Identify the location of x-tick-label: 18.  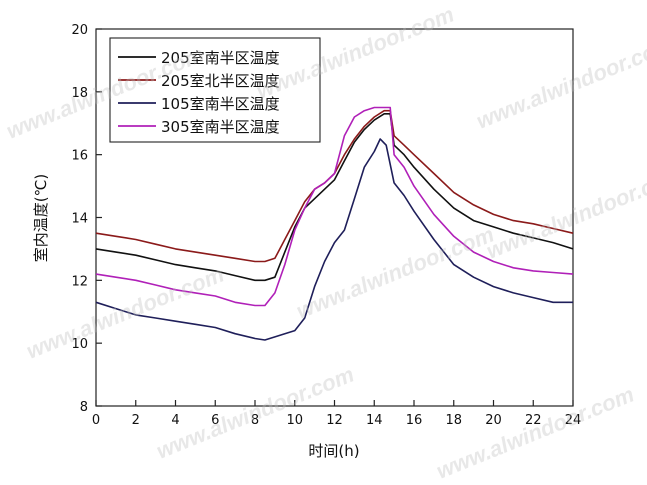
(453, 420).